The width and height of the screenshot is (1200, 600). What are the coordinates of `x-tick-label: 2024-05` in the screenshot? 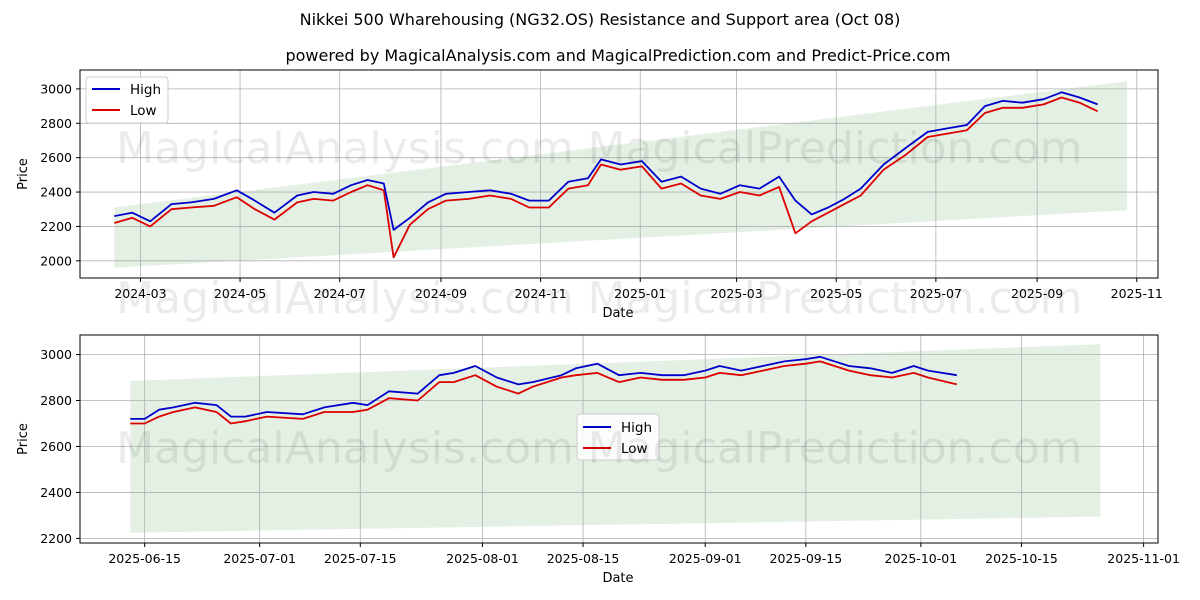 It's located at (240, 293).